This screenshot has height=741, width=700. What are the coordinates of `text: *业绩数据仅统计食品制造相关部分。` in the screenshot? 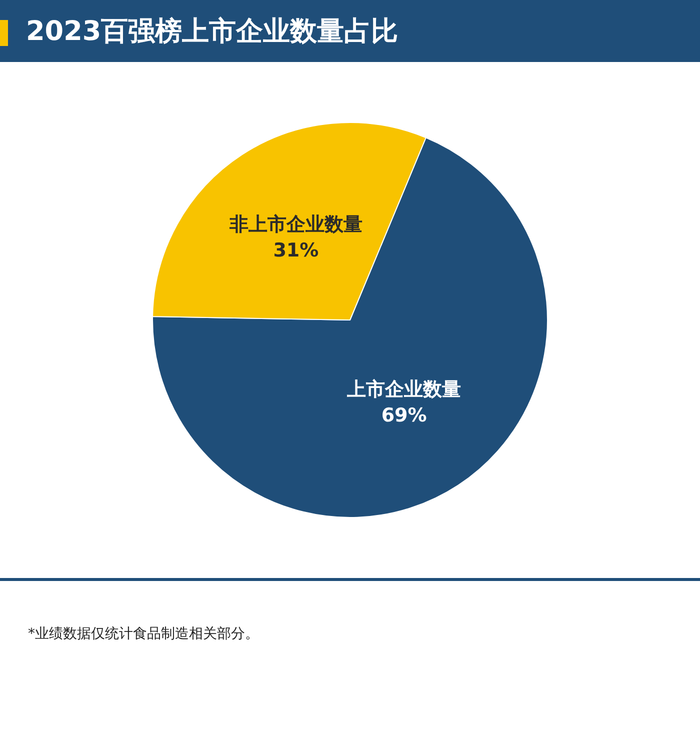 It's located at (144, 634).